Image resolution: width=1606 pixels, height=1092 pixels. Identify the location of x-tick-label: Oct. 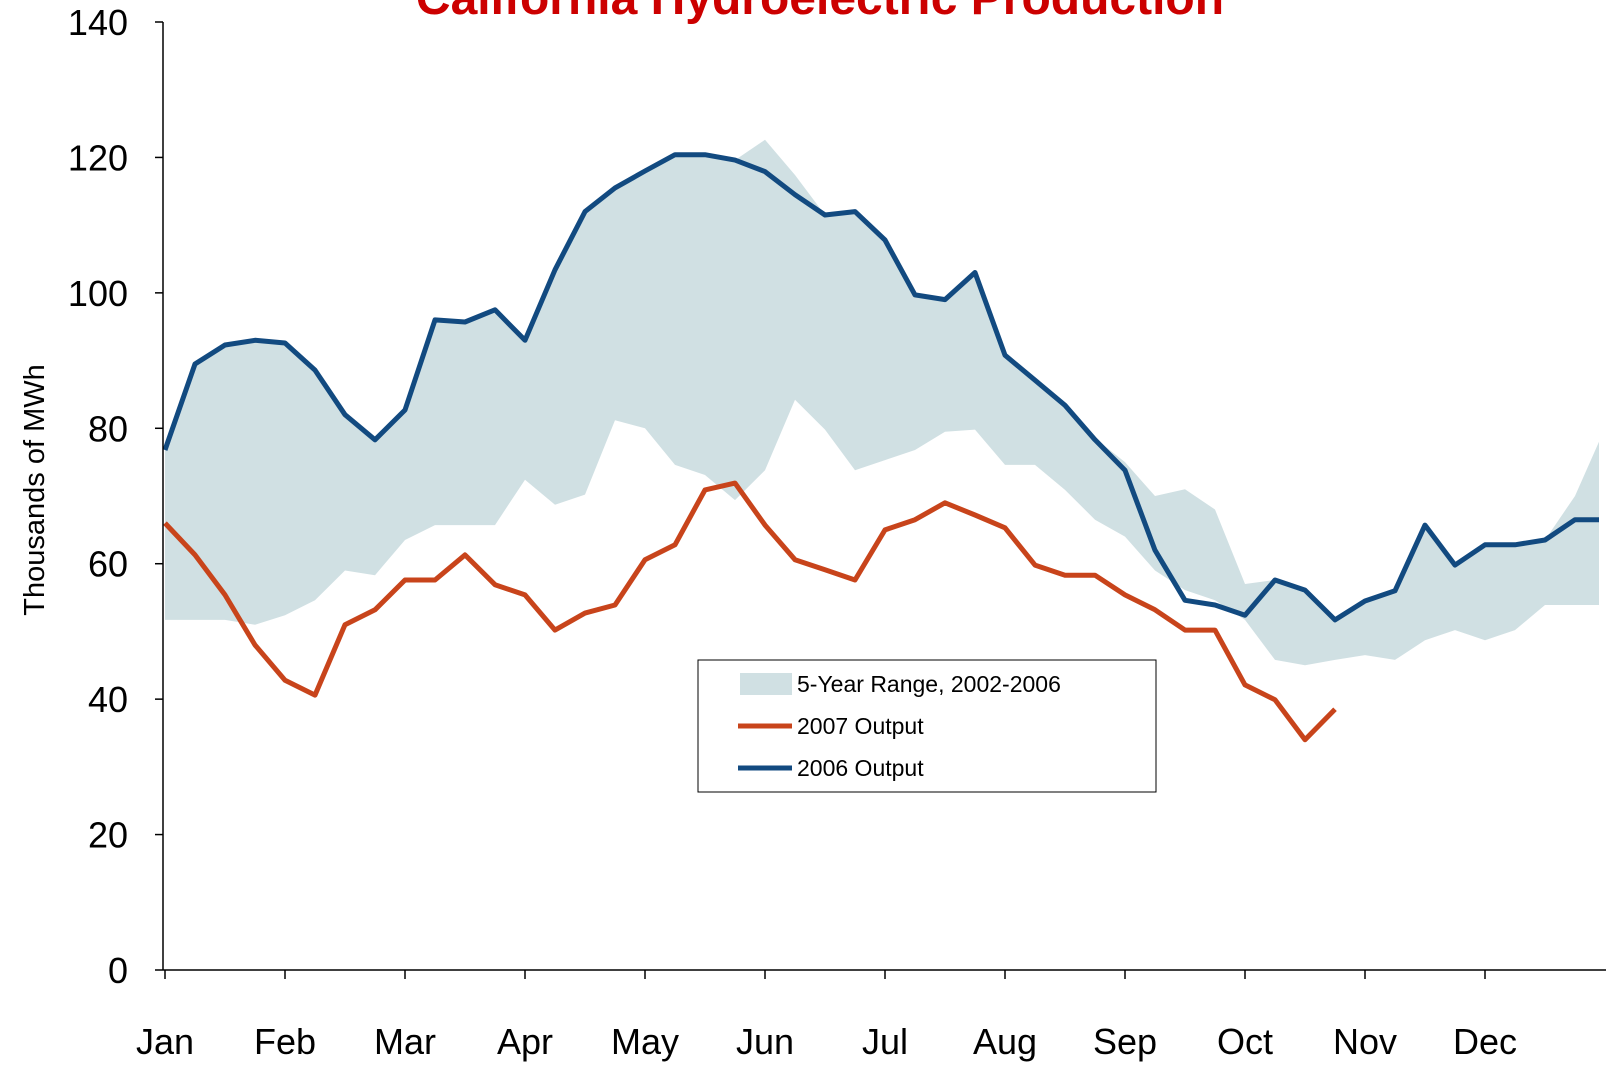
(1245, 1041).